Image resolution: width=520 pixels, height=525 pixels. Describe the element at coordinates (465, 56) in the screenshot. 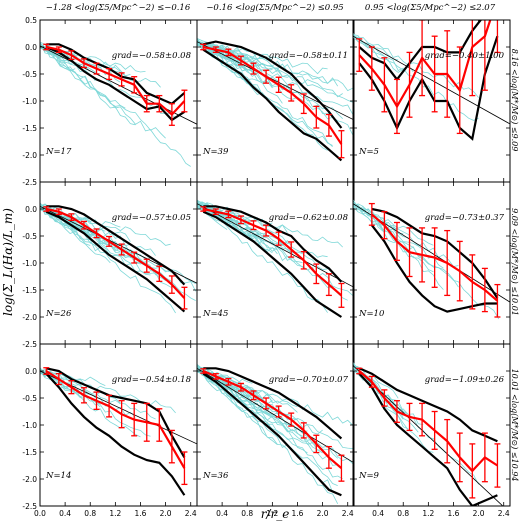

I see `gradient-annotation: grad=−0.40±1.00` at that location.